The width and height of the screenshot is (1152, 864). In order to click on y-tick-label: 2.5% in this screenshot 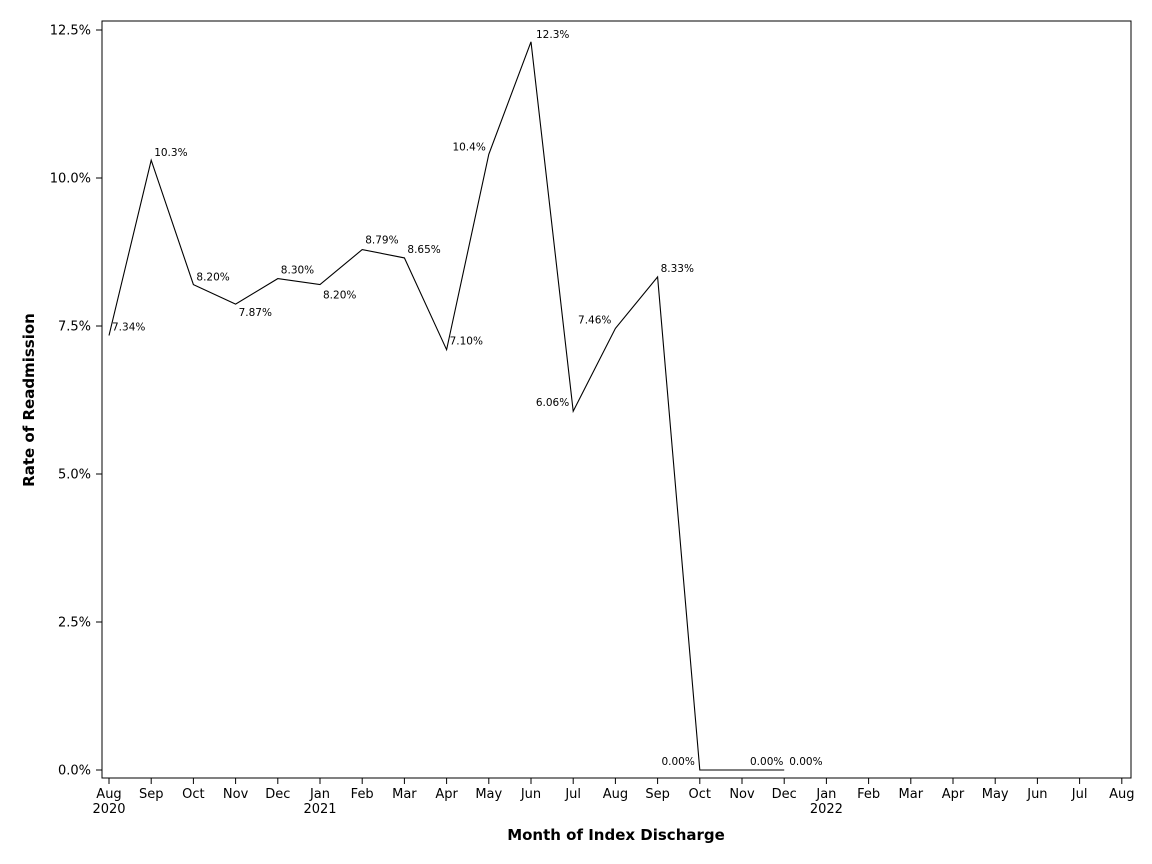, I will do `click(74, 623)`.